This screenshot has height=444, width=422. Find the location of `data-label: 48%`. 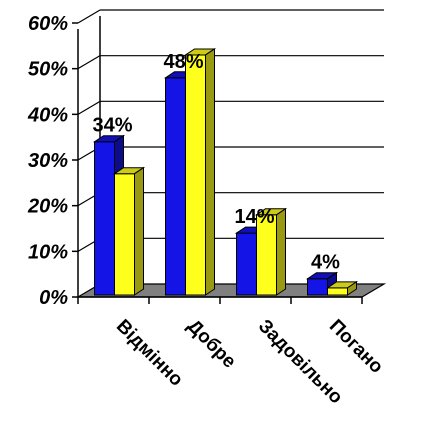

data-label: 48% is located at coordinates (183, 62).